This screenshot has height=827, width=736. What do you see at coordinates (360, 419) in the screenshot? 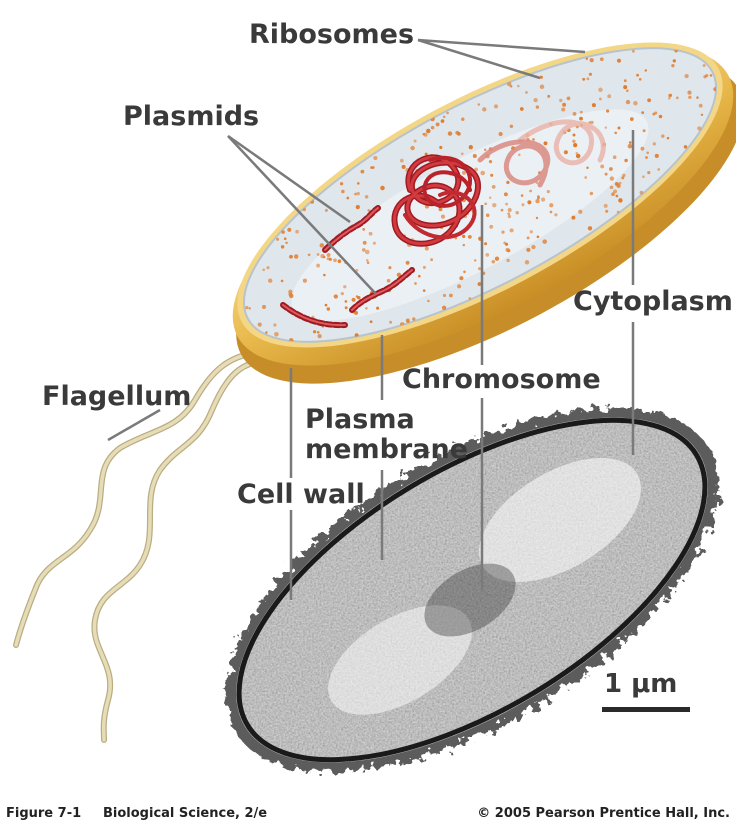
I see `label-plasma-membrane-line1: Plasma` at bounding box center [360, 419].